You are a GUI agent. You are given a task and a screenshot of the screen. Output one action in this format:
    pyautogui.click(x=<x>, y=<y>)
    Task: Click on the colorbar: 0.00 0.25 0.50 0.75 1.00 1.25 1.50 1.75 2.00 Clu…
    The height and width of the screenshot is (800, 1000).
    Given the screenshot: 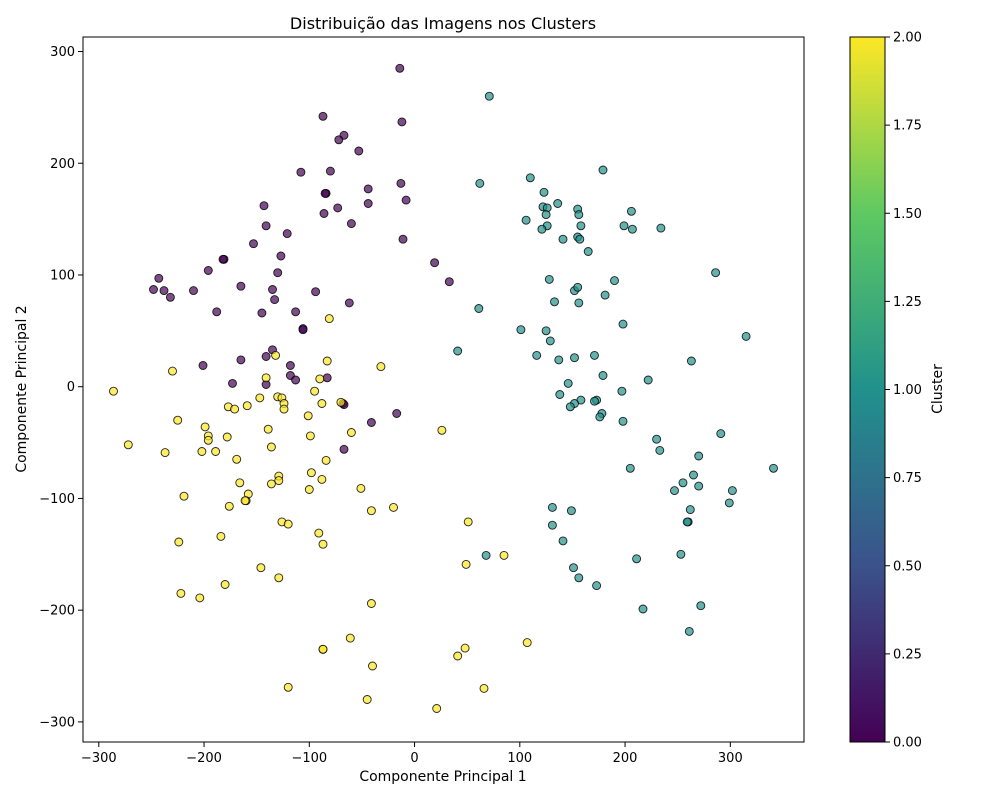 What is the action you would take?
    pyautogui.click(x=897, y=391)
    